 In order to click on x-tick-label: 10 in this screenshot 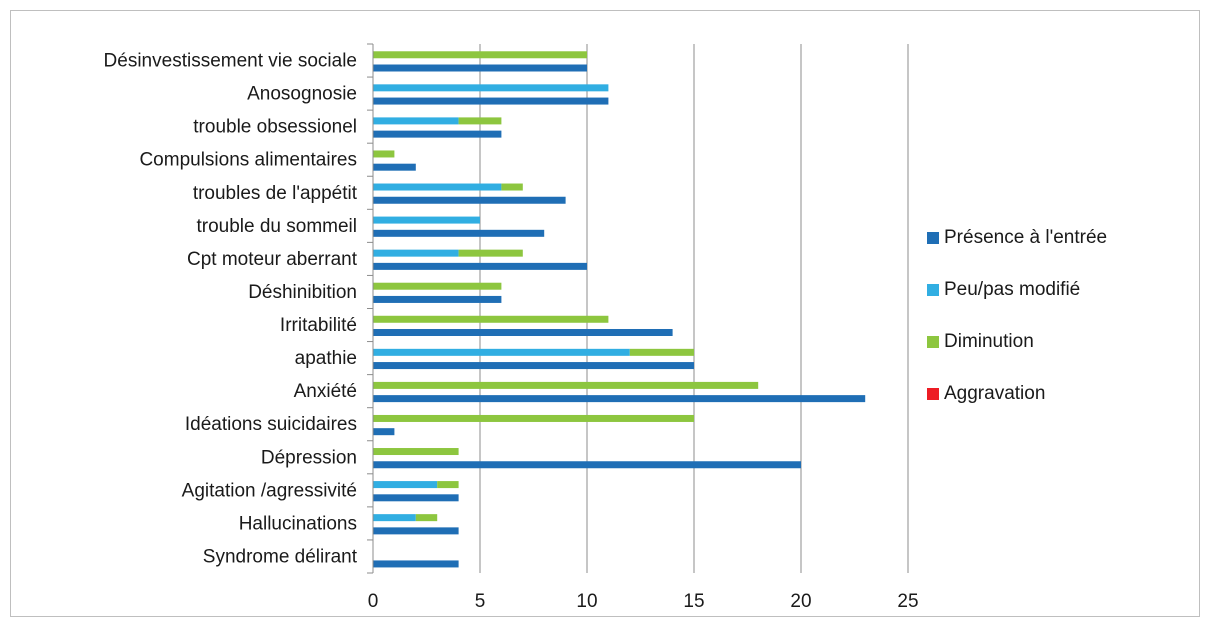, I will do `click(586, 601)`.